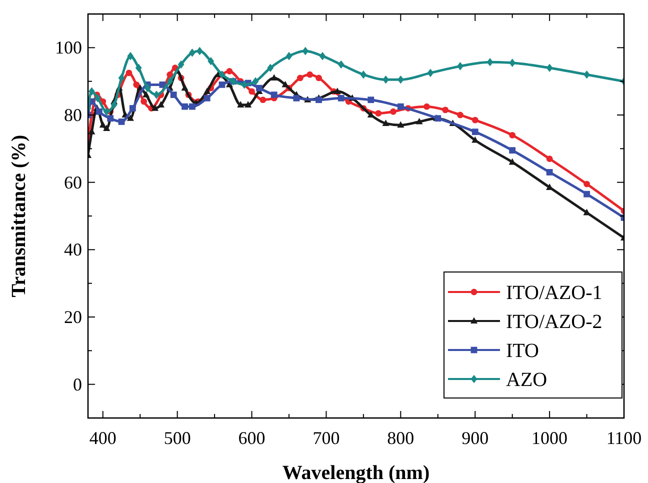 This screenshot has width=648, height=483. What do you see at coordinates (554, 322) in the screenshot?
I see `legend-label: ITO/AZO-2` at bounding box center [554, 322].